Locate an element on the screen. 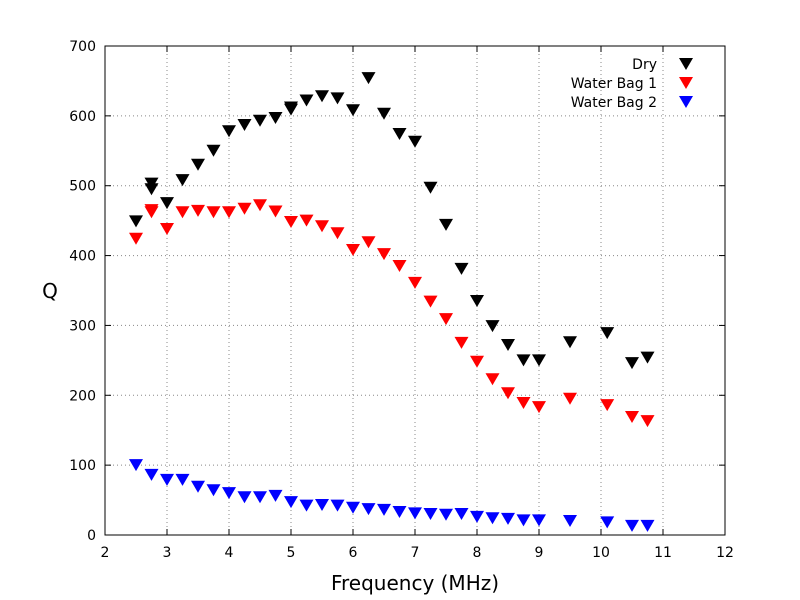 This screenshot has width=800, height=600. legend-label-water-bag-2: Water Bag 2 is located at coordinates (614, 103).